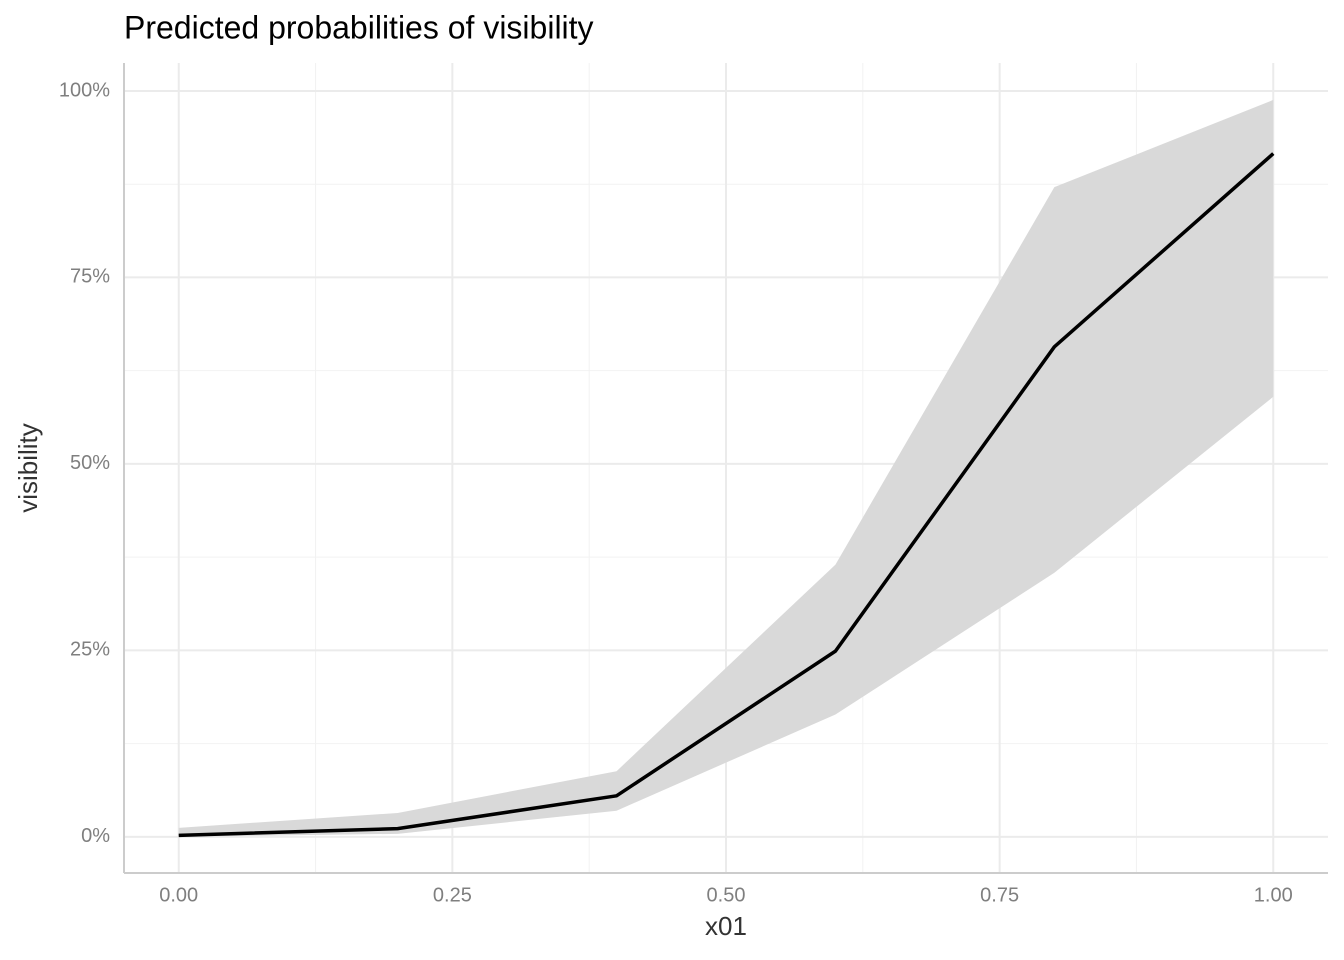 The height and width of the screenshot is (960, 1344). What do you see at coordinates (90, 463) in the screenshot?
I see `y-tick-label: 50%` at bounding box center [90, 463].